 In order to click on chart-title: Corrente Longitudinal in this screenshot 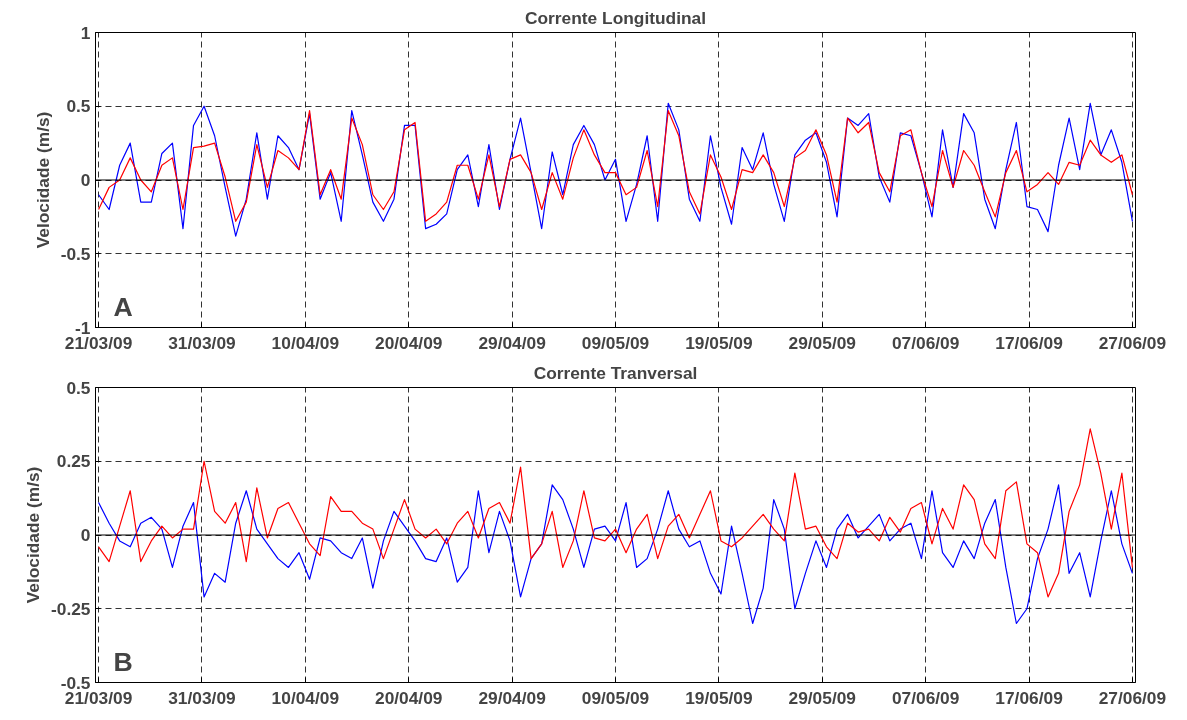, I will do `click(615, 17)`.